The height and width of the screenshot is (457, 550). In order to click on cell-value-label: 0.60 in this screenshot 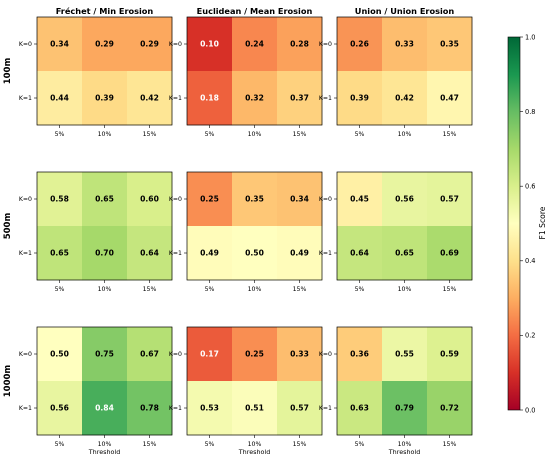, I will do `click(149, 199)`.